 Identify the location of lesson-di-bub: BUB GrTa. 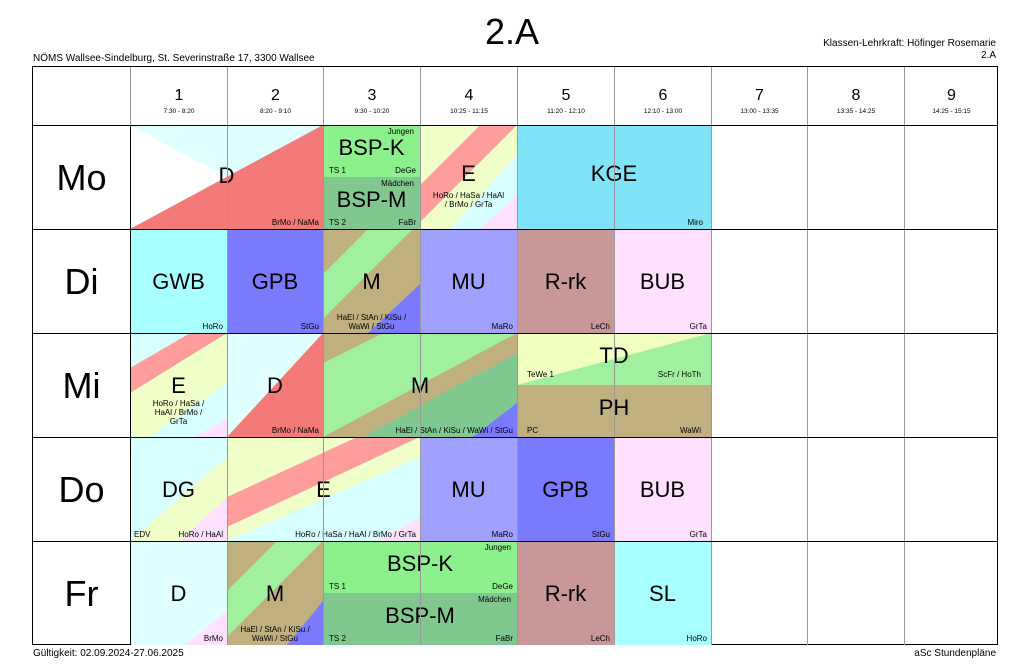
(662, 281).